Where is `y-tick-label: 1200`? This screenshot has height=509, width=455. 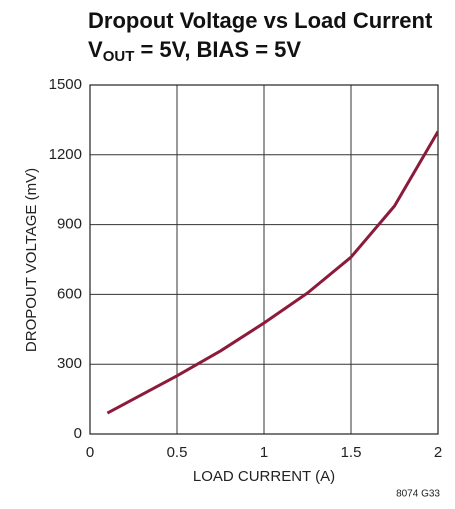
y-tick-label: 1200 is located at coordinates (65, 154).